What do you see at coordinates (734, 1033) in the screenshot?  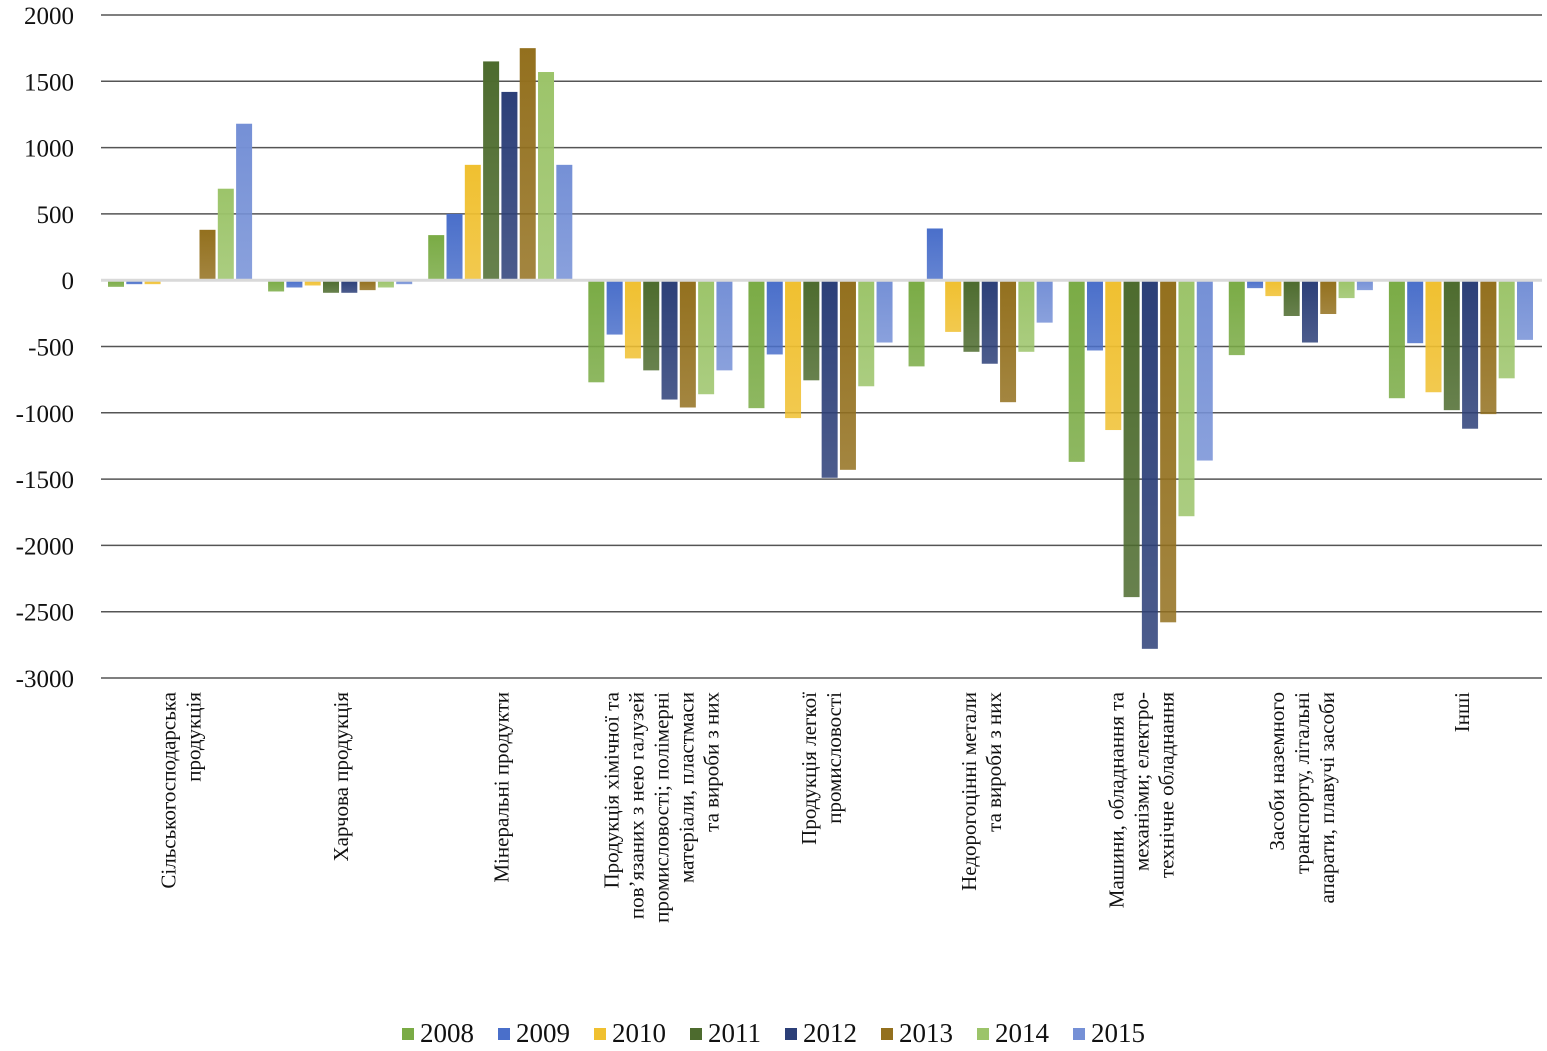 I see `legend-label: 2011` at bounding box center [734, 1033].